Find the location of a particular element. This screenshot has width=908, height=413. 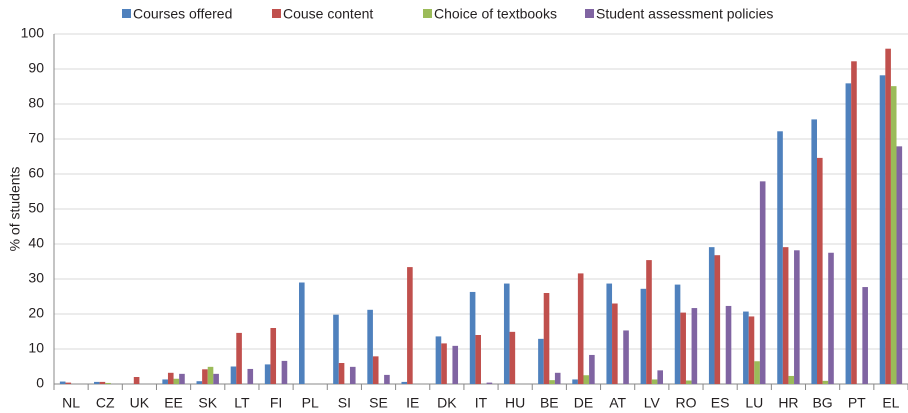

x-tick-label: DK is located at coordinates (447, 403).